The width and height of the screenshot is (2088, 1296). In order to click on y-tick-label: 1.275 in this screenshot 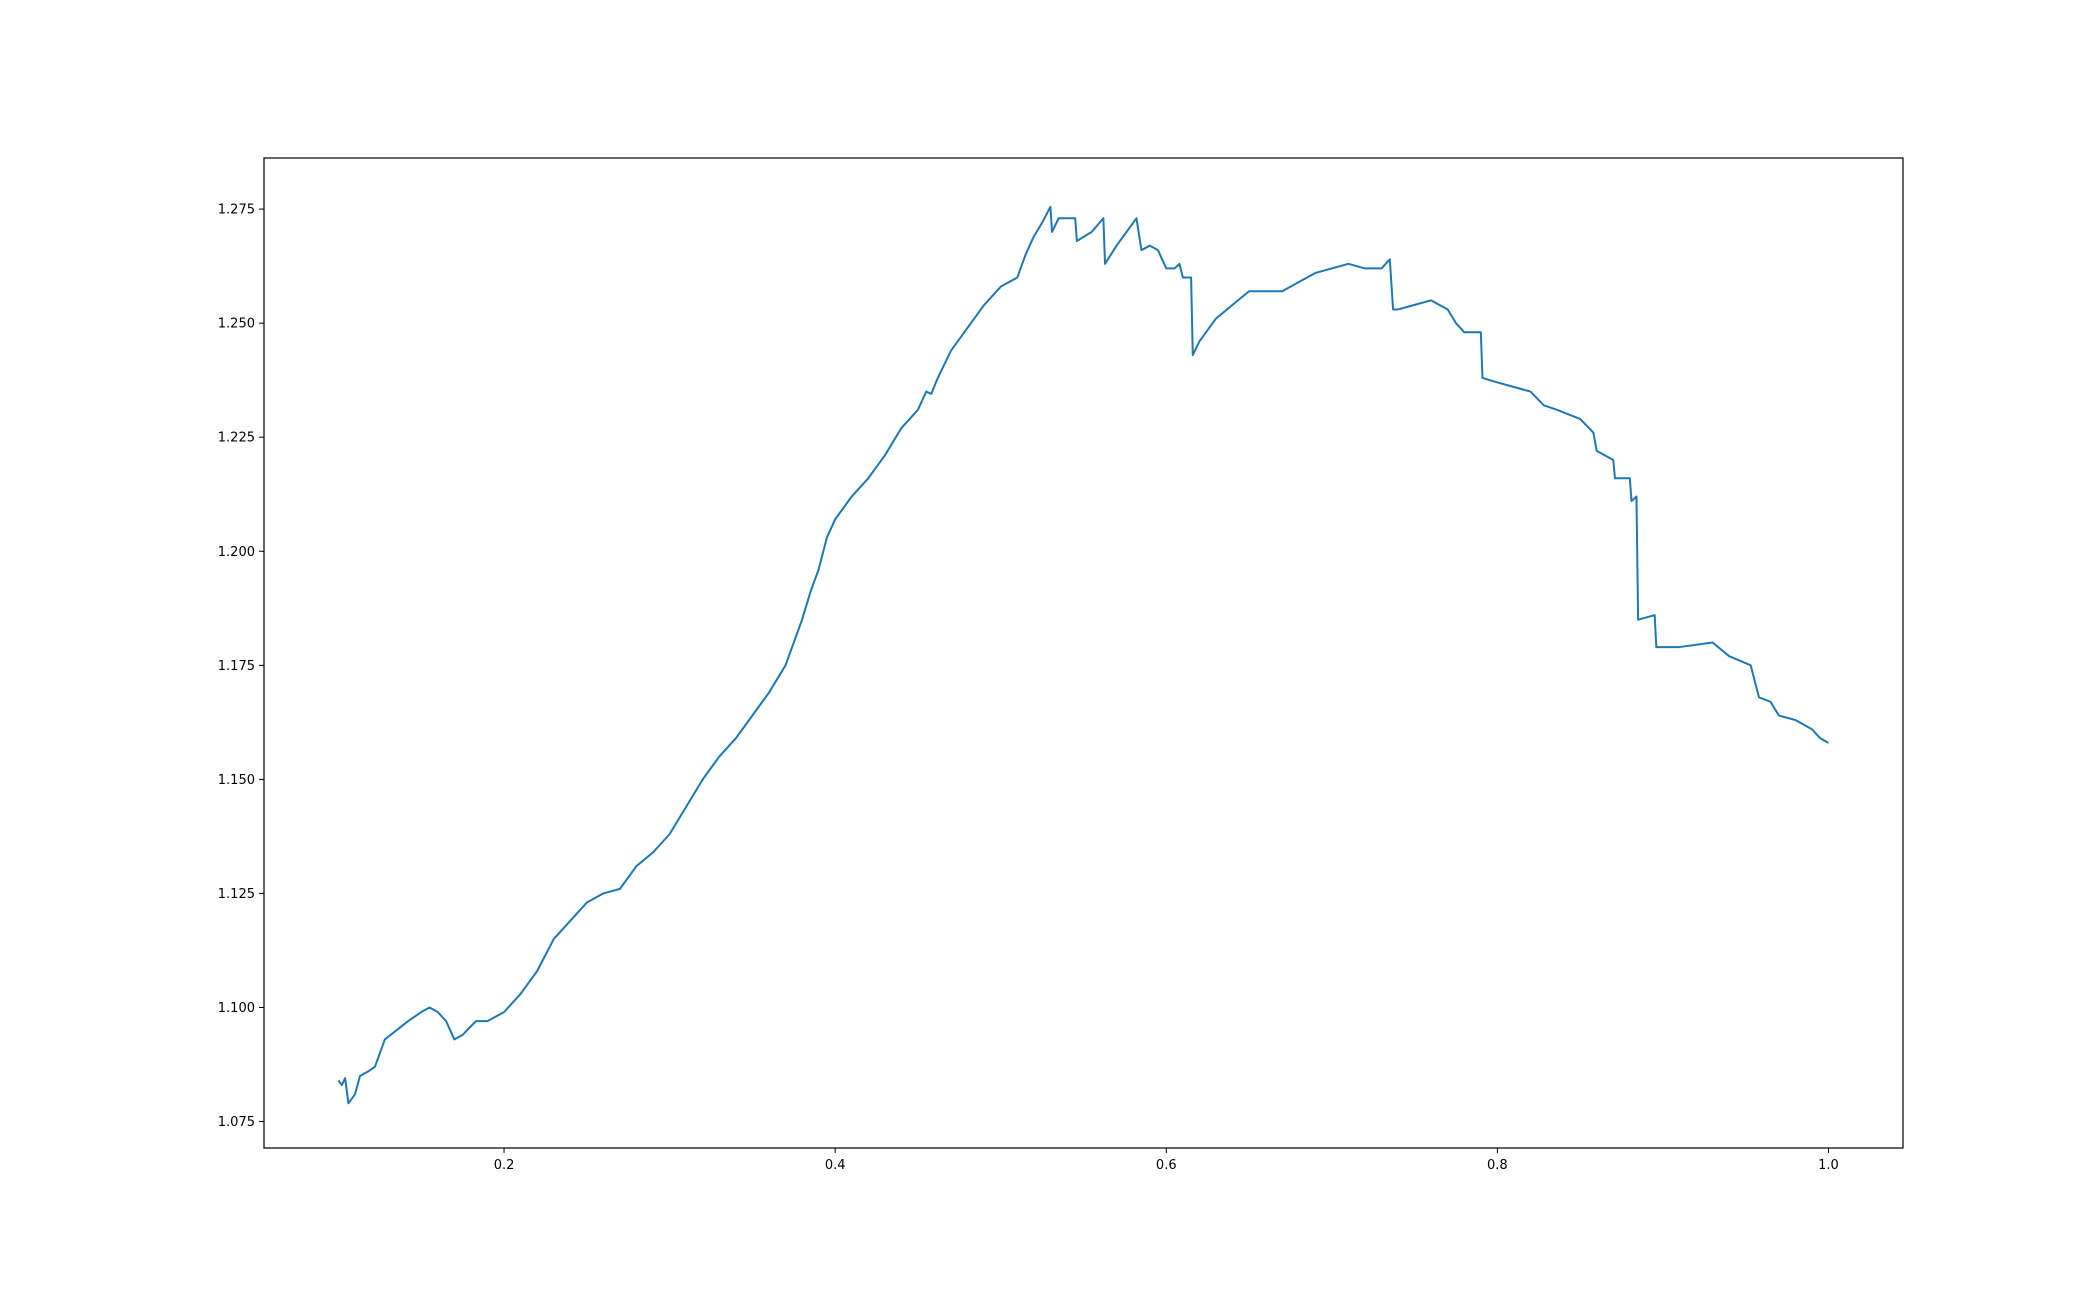, I will do `click(236, 210)`.